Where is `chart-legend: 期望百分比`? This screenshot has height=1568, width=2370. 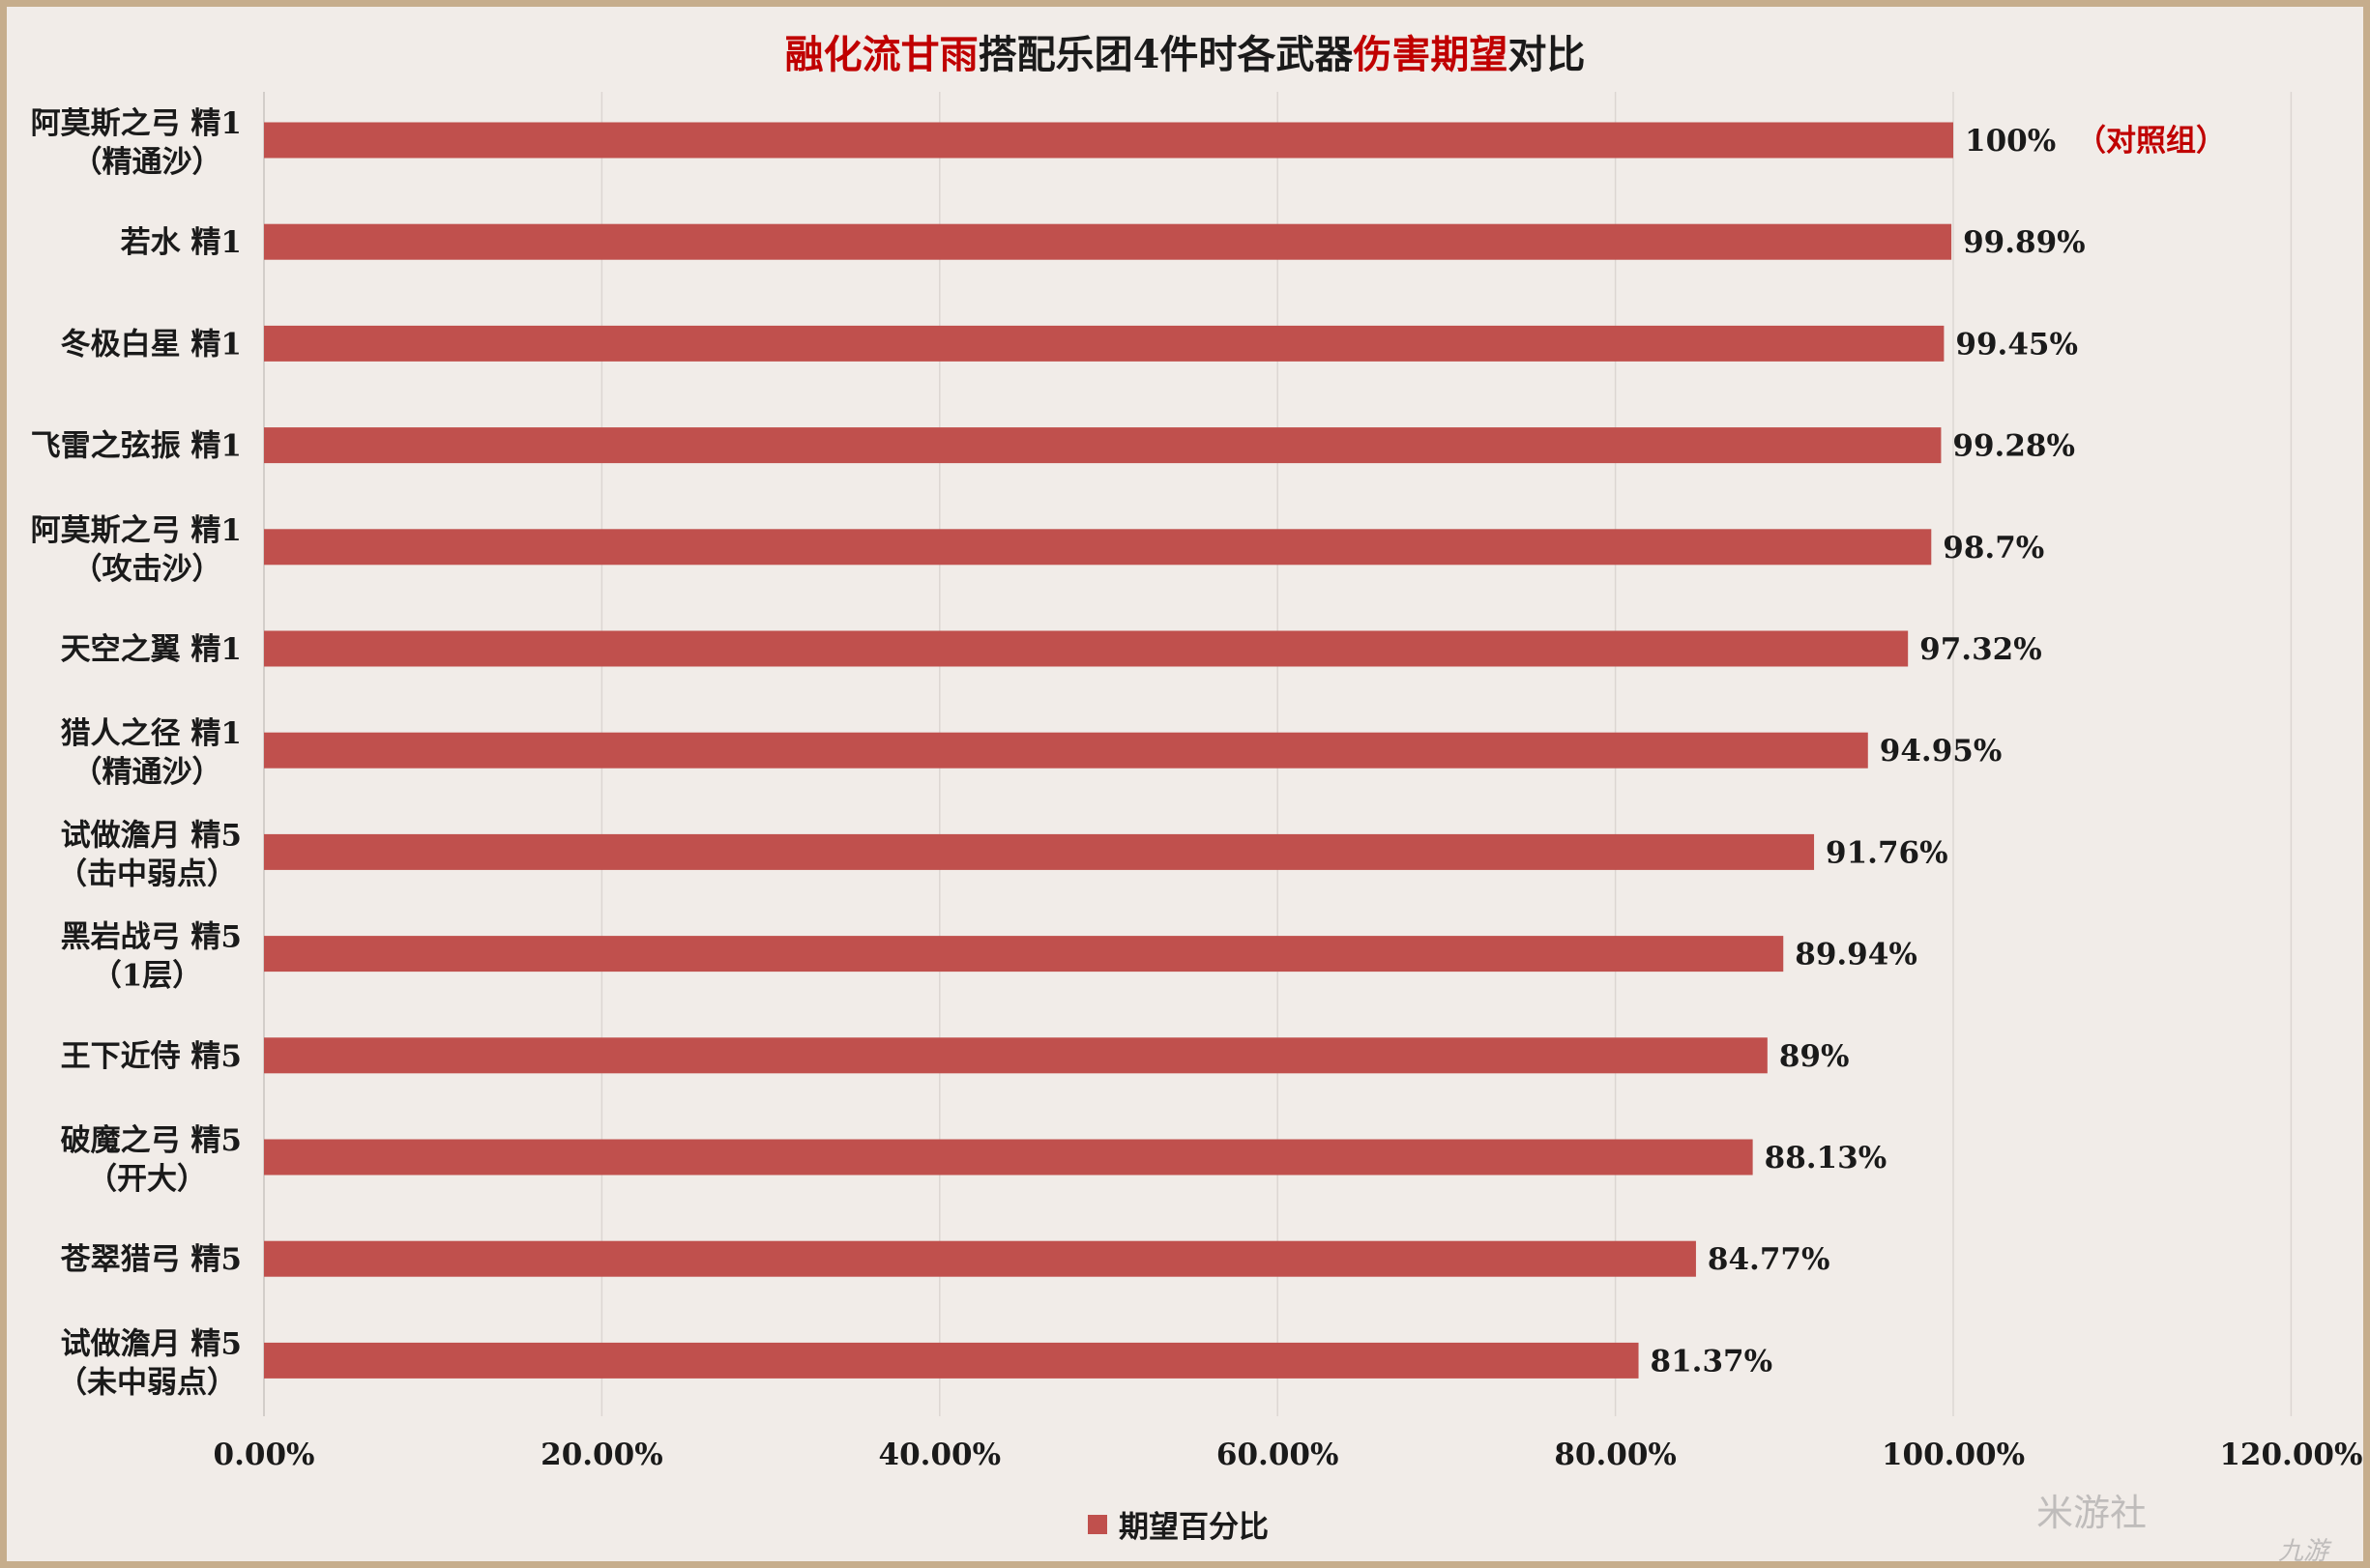 chart-legend: 期望百分比 is located at coordinates (1178, 1524).